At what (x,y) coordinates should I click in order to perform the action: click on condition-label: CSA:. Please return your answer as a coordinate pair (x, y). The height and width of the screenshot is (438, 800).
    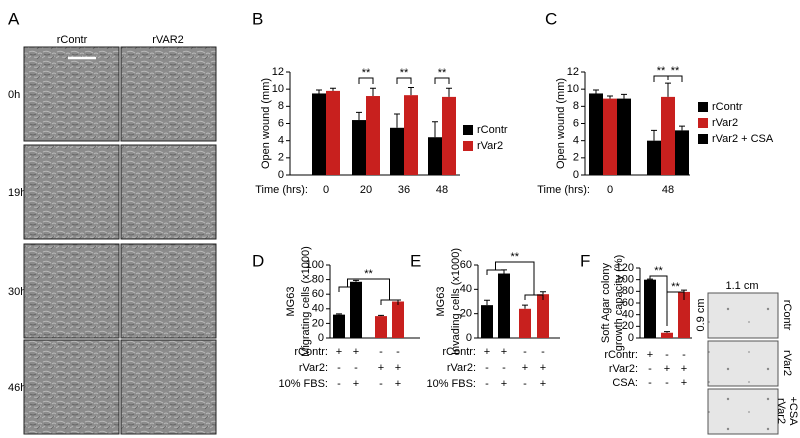
    Looking at the image, I should click on (625, 383).